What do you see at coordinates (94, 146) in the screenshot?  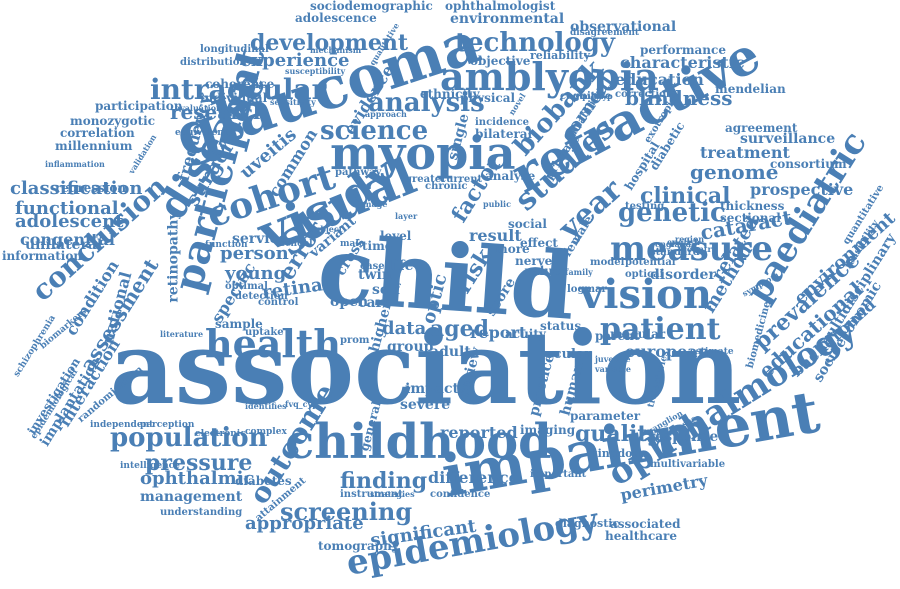 I see `word-millennium: millennium` at bounding box center [94, 146].